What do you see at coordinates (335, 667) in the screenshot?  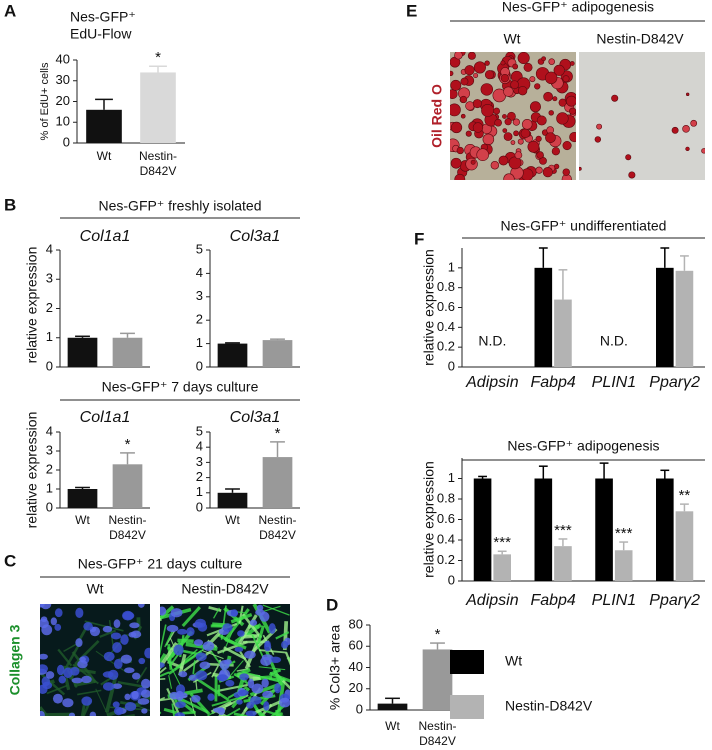 I see `y-axis-label: % Col3+ area` at bounding box center [335, 667].